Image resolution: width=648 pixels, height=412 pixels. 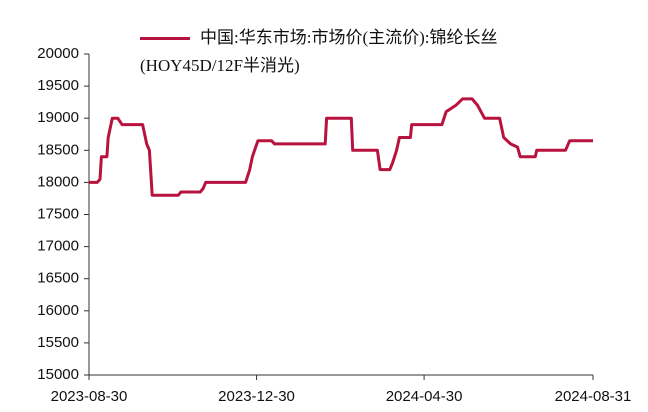 I want to click on legend: 中国:华东市场:市场价(主流价):锦纶长丝(HOY45D/12F半消光), so click(x=350, y=52).